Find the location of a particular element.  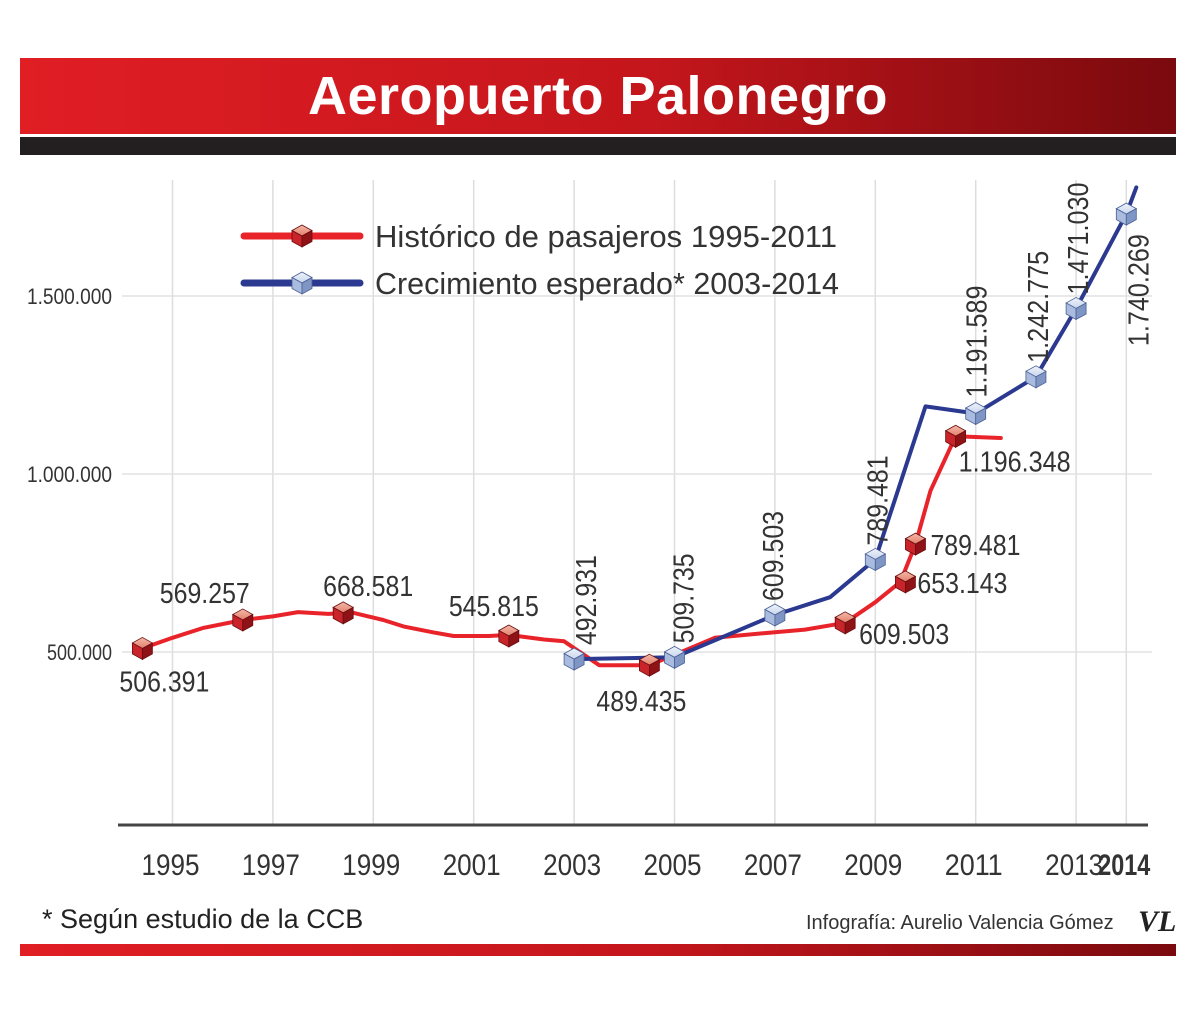

y-tick-label: 1.000.000 is located at coordinates (69, 474).